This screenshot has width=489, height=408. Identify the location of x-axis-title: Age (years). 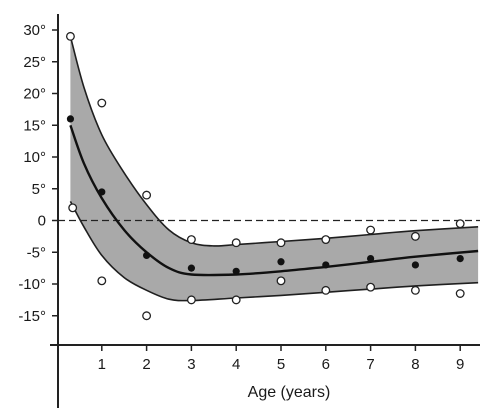
(289, 392).